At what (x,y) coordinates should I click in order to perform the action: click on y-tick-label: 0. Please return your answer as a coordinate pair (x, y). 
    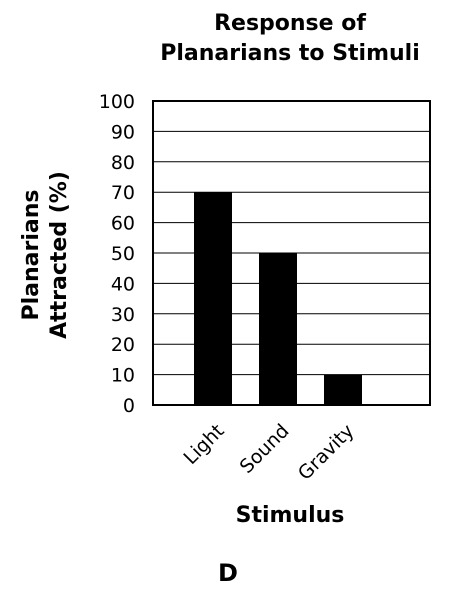
    Looking at the image, I should click on (129, 406).